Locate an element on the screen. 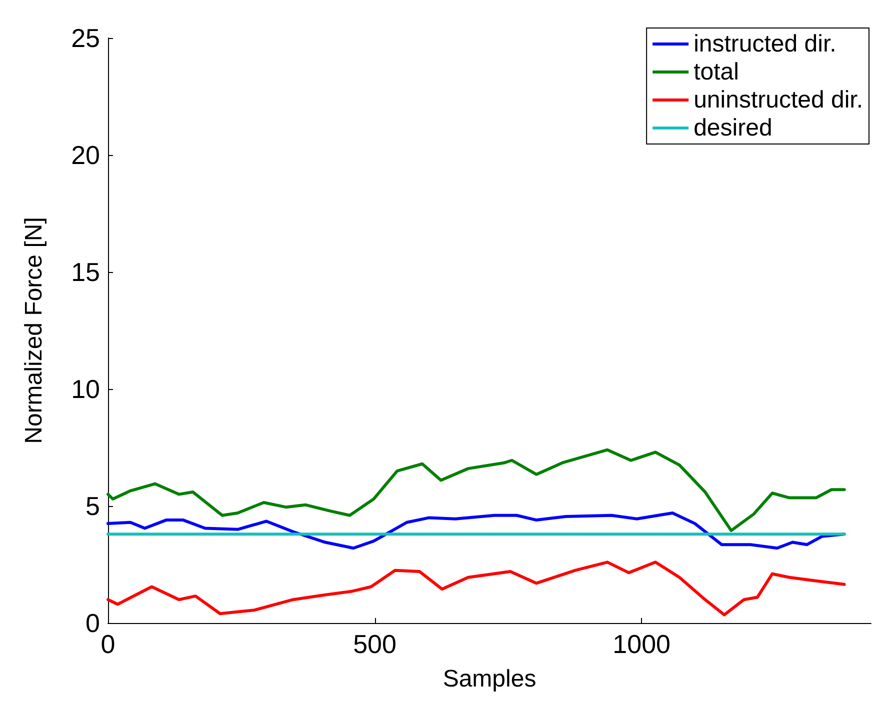 The image size is (889, 721). x-axis-title: Samples is located at coordinates (489, 679).